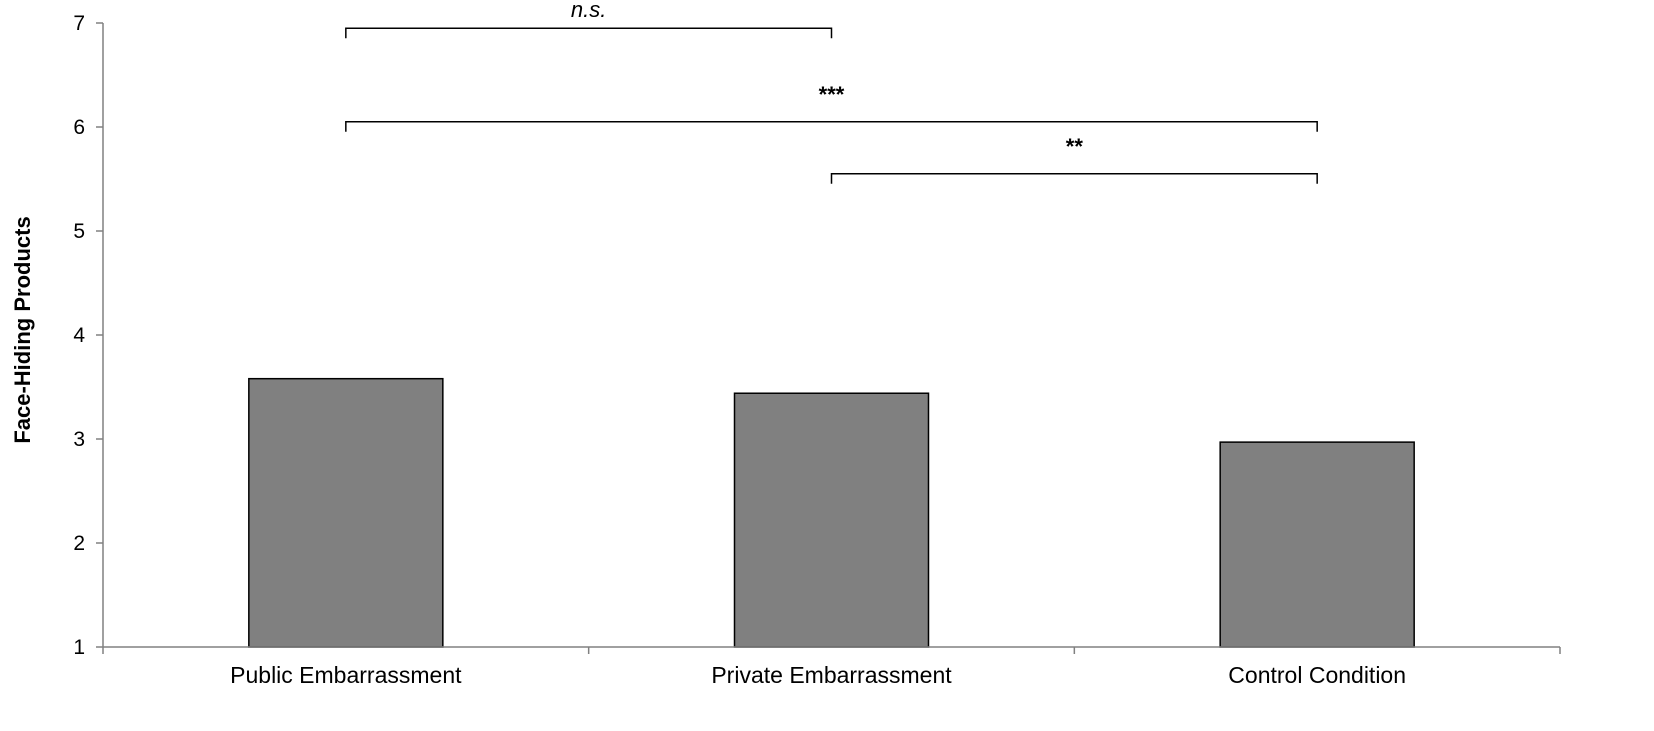 This screenshot has height=731, width=1654. Describe the element at coordinates (346, 675) in the screenshot. I see `x-category-label: Public Embarrassment` at that location.